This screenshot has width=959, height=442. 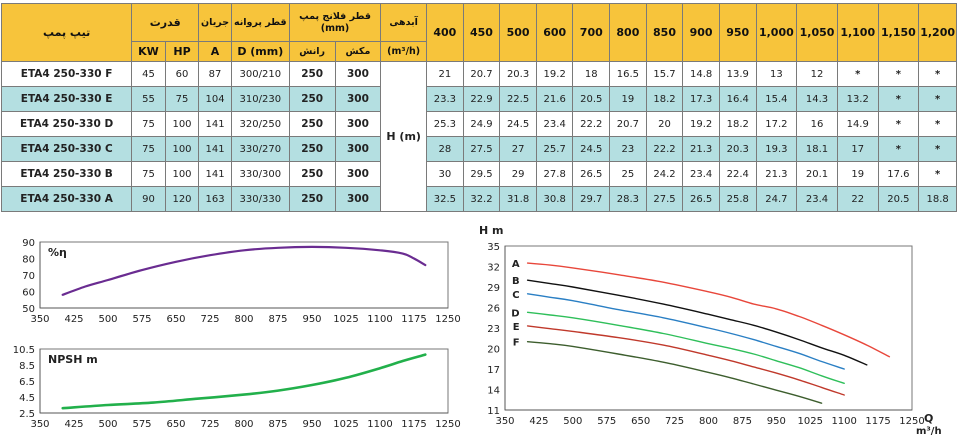 I want to click on header-makesh: مکش, so click(x=358, y=51).